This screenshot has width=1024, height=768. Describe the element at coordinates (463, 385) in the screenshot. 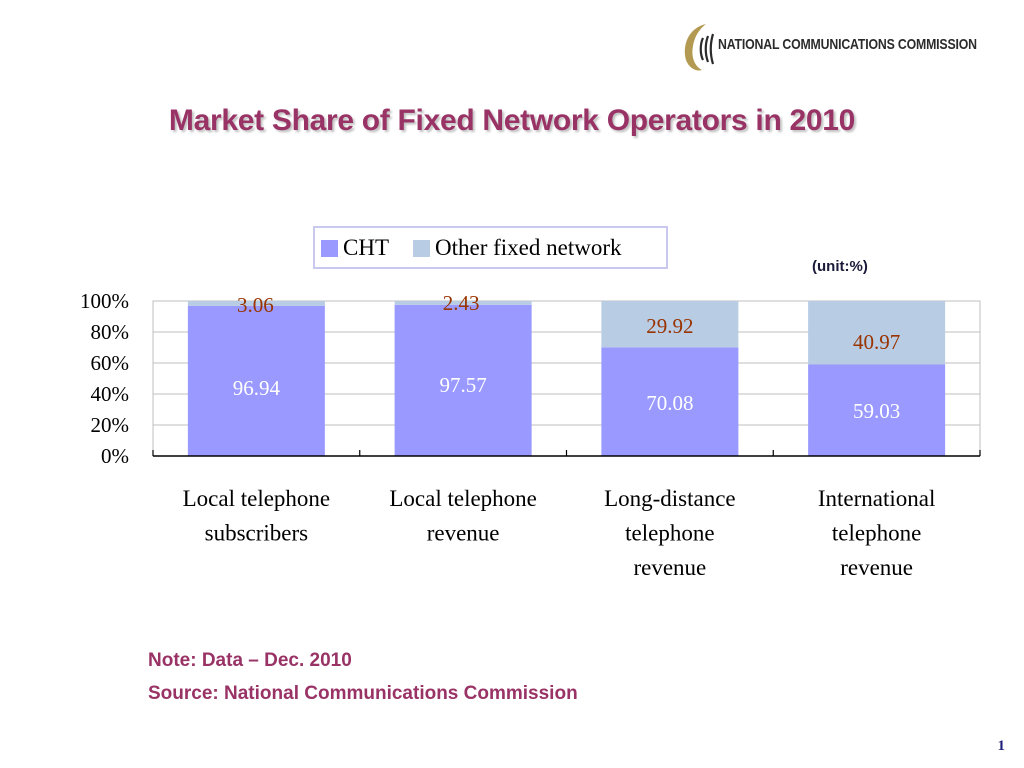

I see `data-label-cht: 97.57` at that location.